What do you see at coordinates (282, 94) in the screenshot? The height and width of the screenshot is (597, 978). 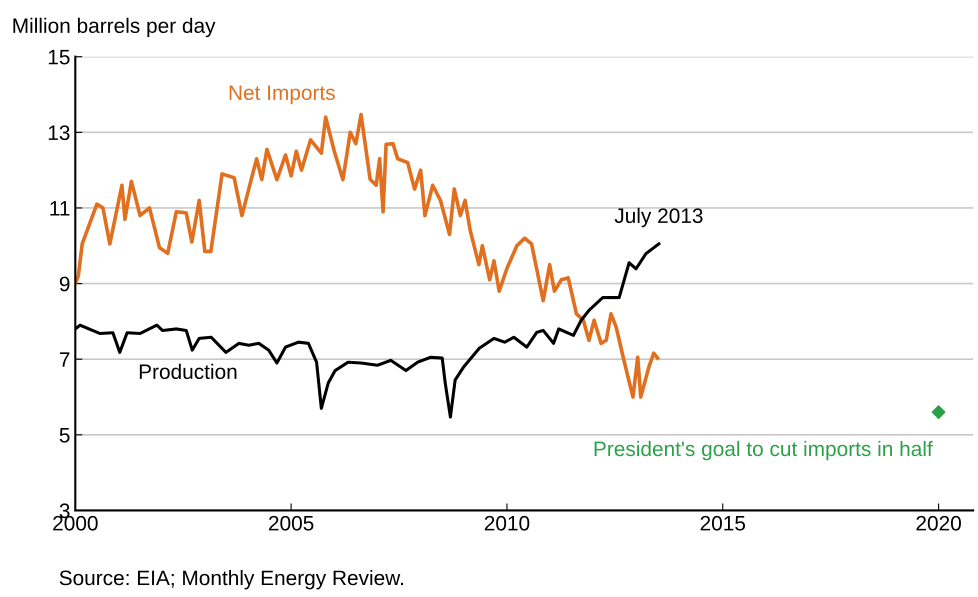 I see `series-label: Net Imports` at bounding box center [282, 94].